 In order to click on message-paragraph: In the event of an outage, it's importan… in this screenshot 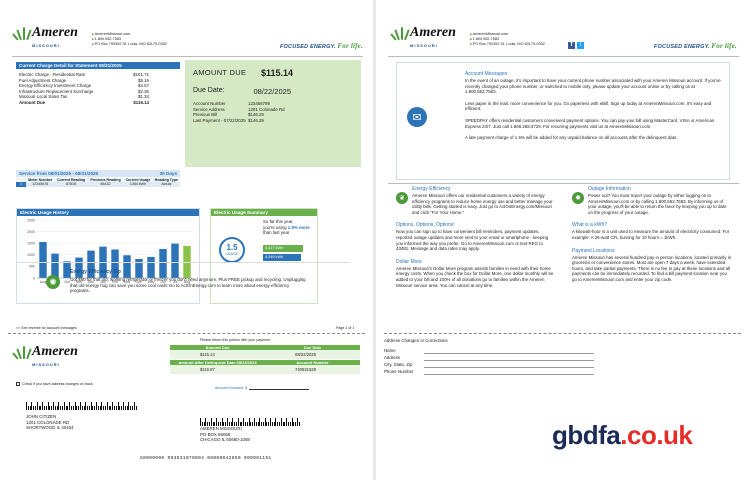, I will do `click(593, 86)`.